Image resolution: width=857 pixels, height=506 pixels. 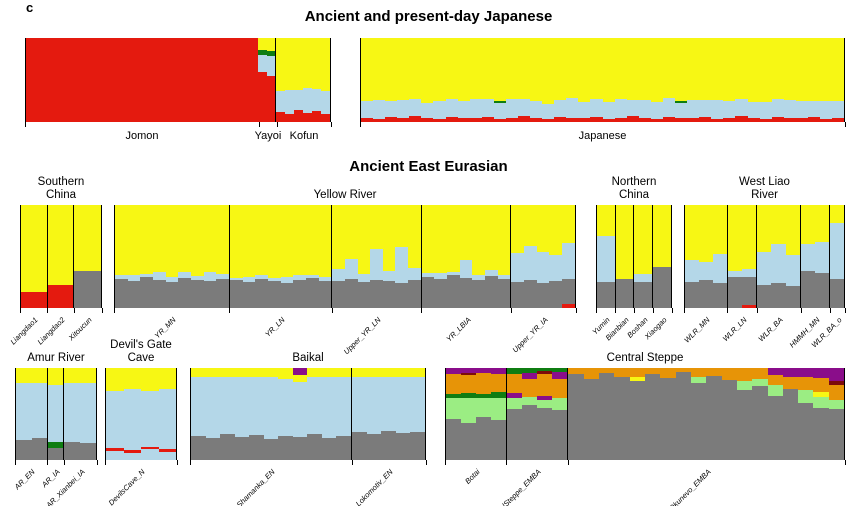 I want to click on panel-amur-river: Amur River AR_EN AR_IA AR_Xianbei_IA, so click(x=55, y=429).